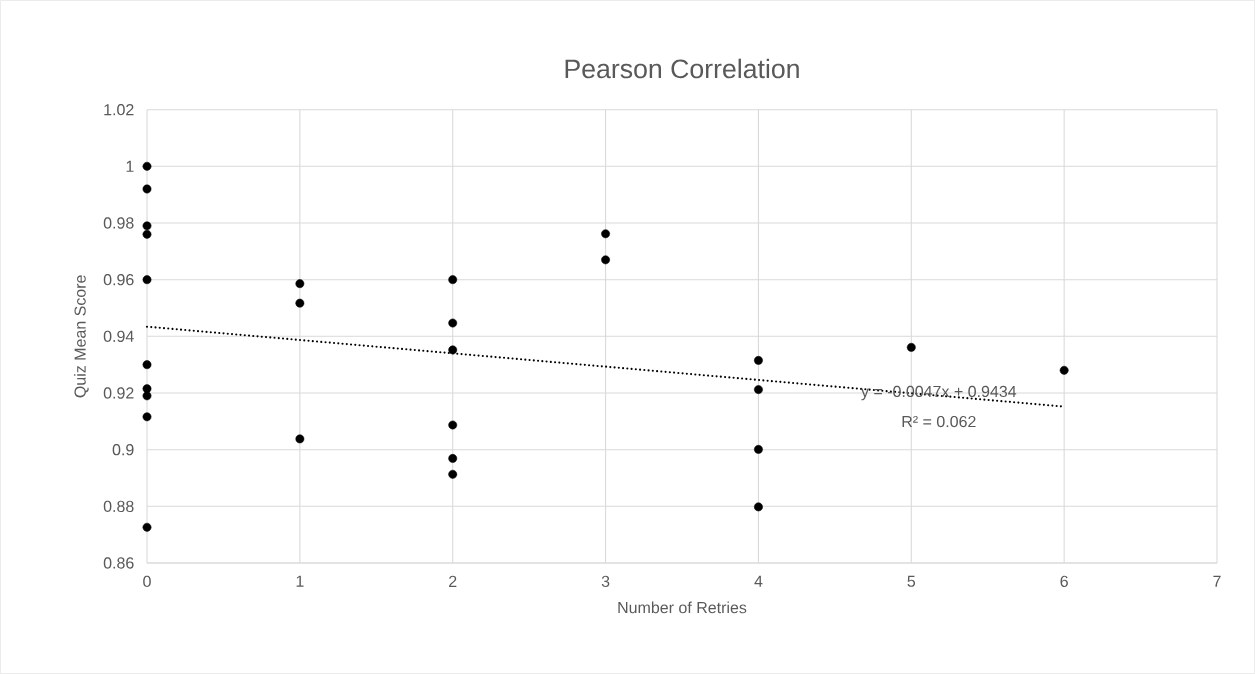 The width and height of the screenshot is (1255, 674). What do you see at coordinates (682, 68) in the screenshot?
I see `chart-title: Pearson Correlation` at bounding box center [682, 68].